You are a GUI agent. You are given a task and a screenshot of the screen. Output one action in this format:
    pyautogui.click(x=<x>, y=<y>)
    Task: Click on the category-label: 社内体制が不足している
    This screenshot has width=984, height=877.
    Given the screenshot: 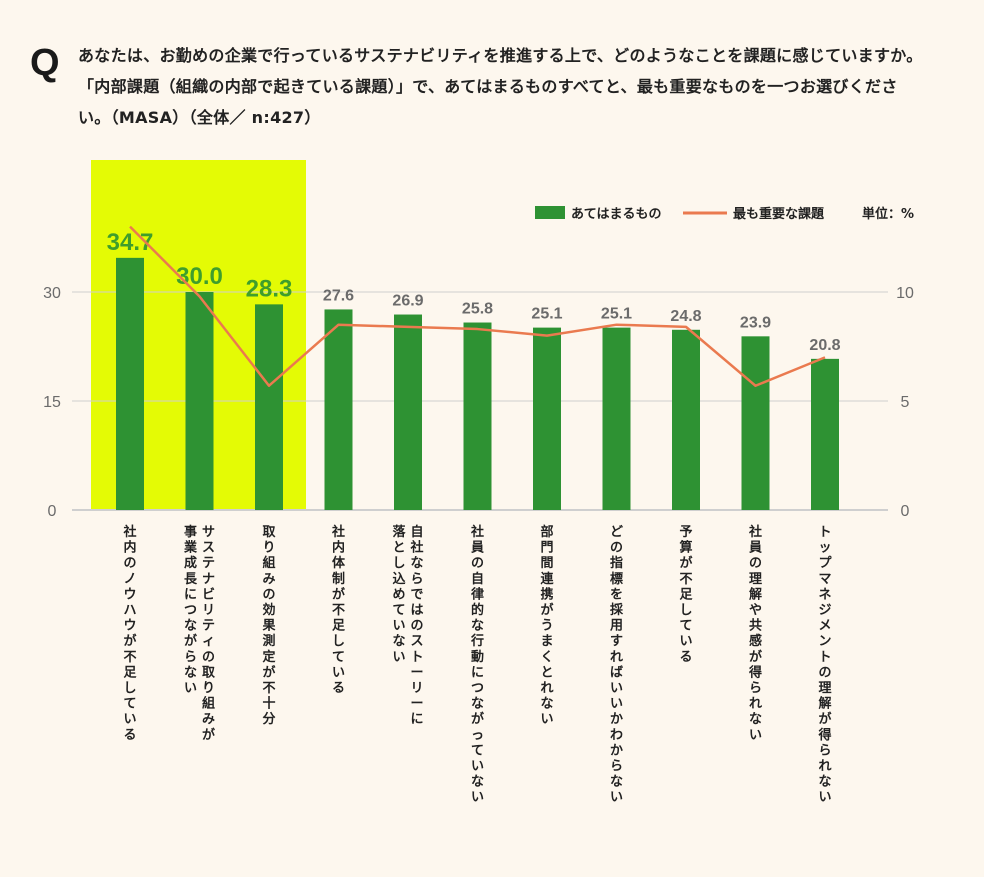 What is the action you would take?
    pyautogui.click(x=338, y=610)
    